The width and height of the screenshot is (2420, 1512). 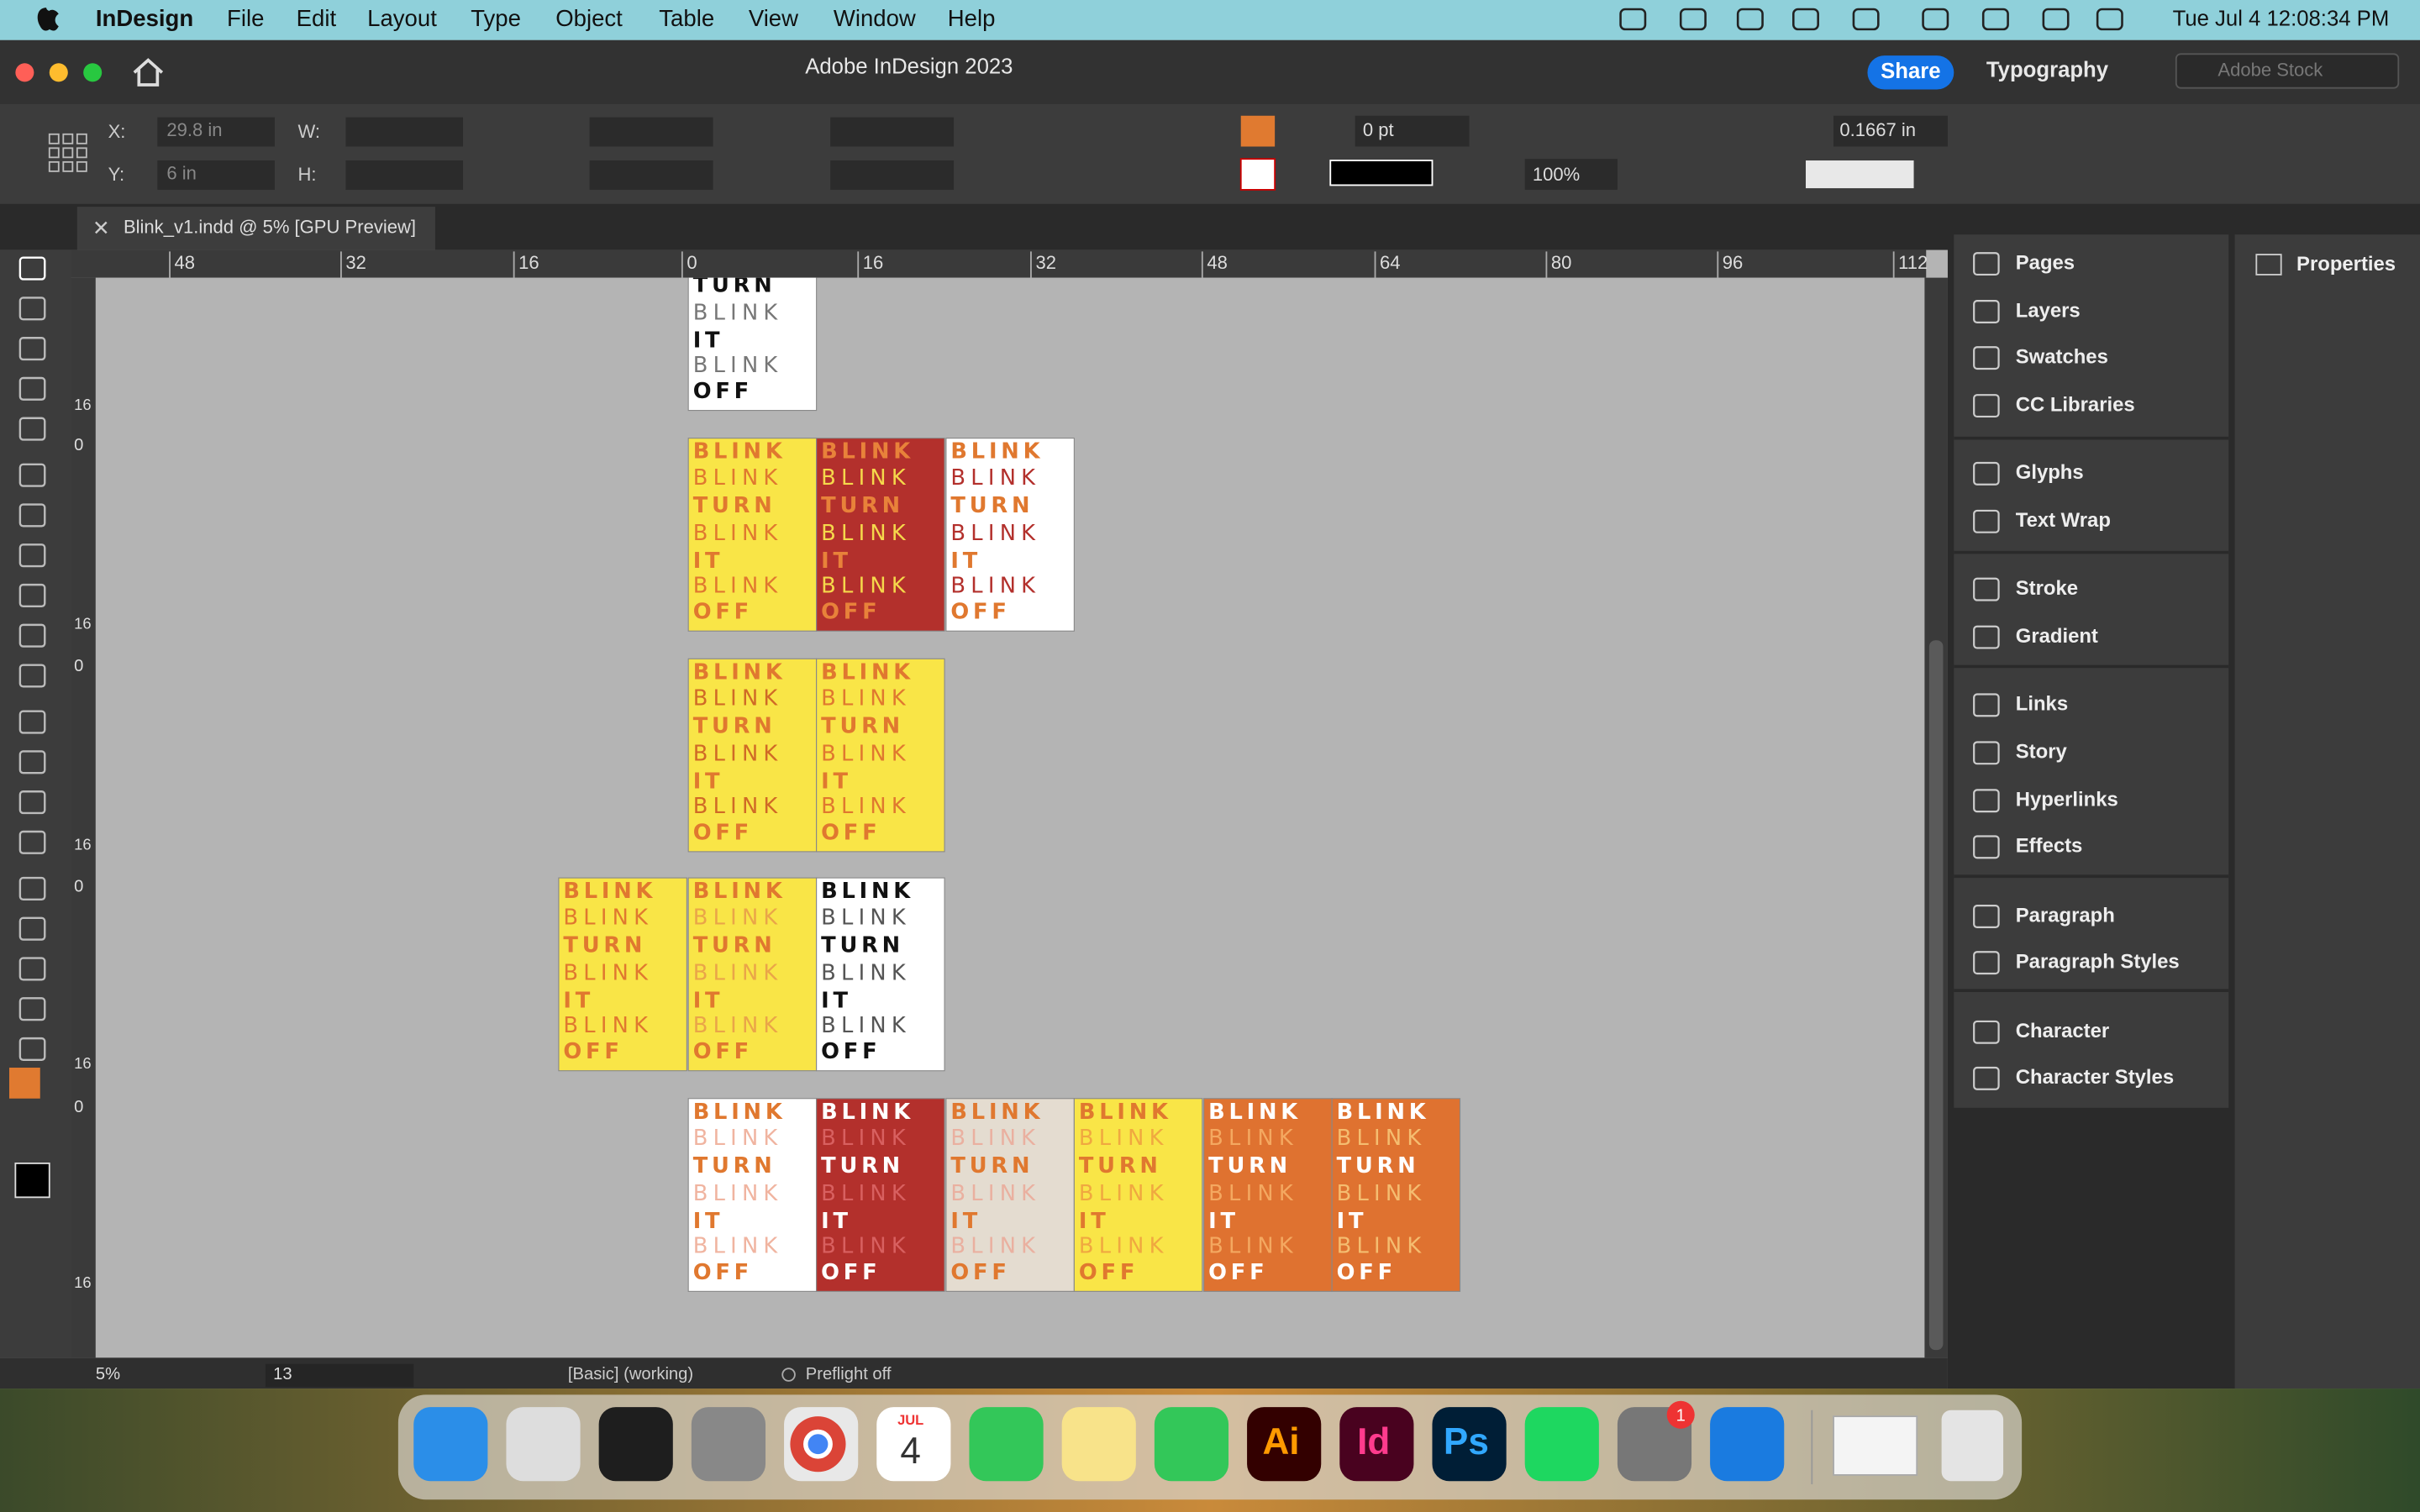 I want to click on tab-close: Blink_v1.indd @ 5% [GPU Preview], so click(x=270, y=227).